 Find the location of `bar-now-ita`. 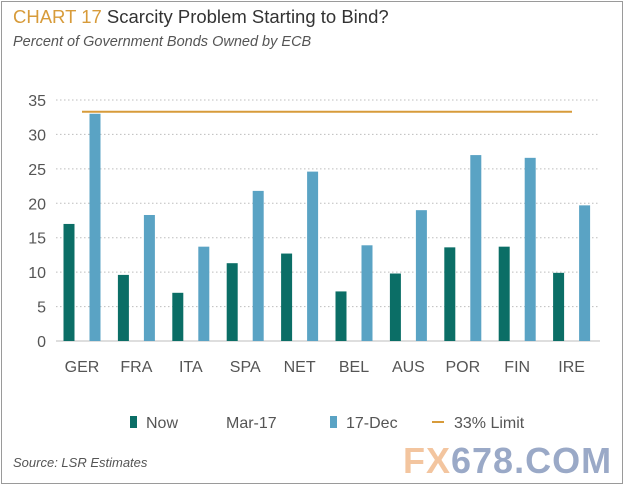

bar-now-ita is located at coordinates (178, 316).